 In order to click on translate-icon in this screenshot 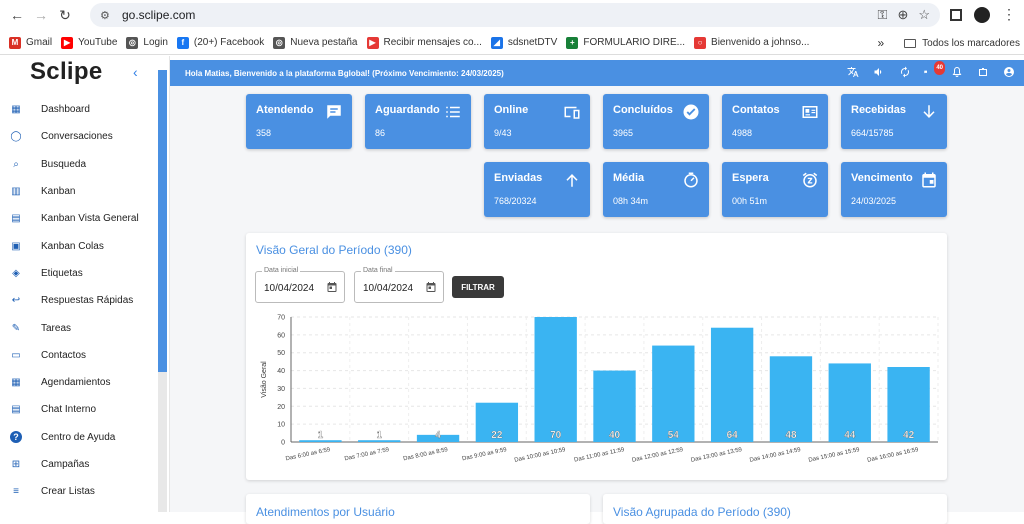, I will do `click(853, 72)`.